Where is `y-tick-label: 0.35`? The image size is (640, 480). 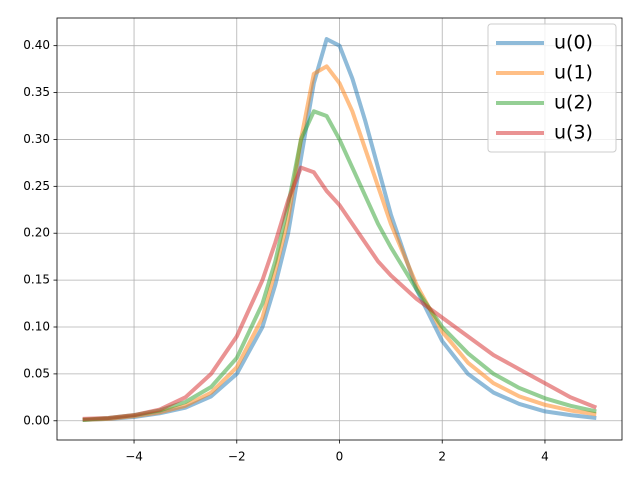 y-tick-label: 0.35 is located at coordinates (36, 92).